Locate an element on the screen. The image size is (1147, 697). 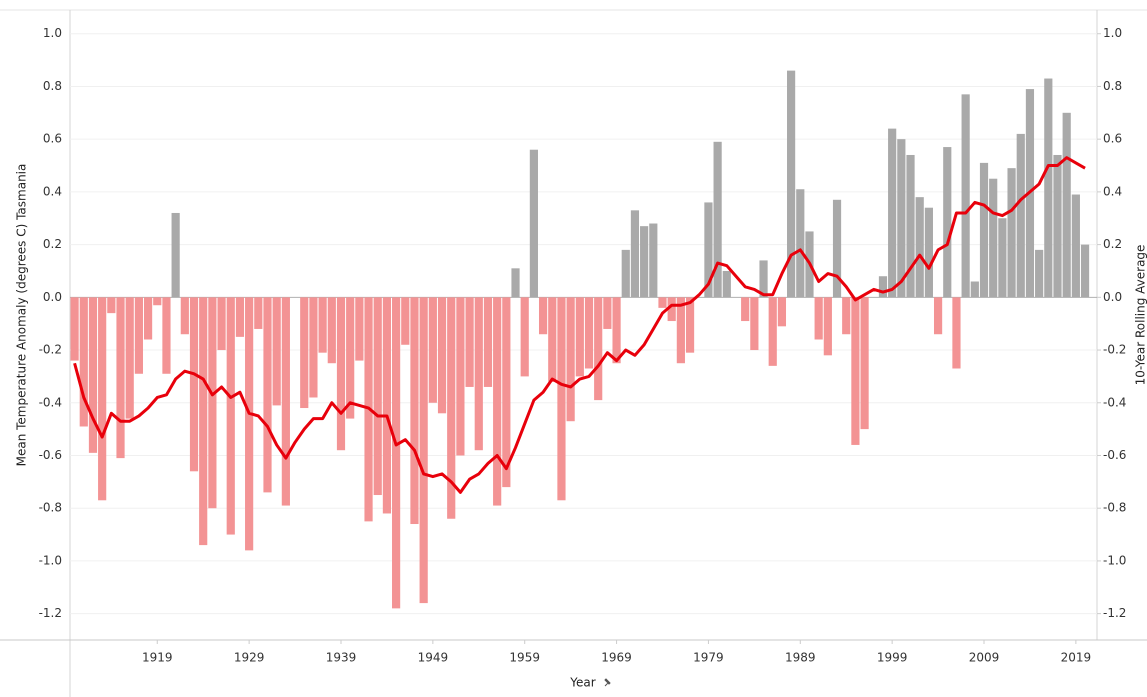
y2-tick-label: 0.4 is located at coordinates (1112, 191).